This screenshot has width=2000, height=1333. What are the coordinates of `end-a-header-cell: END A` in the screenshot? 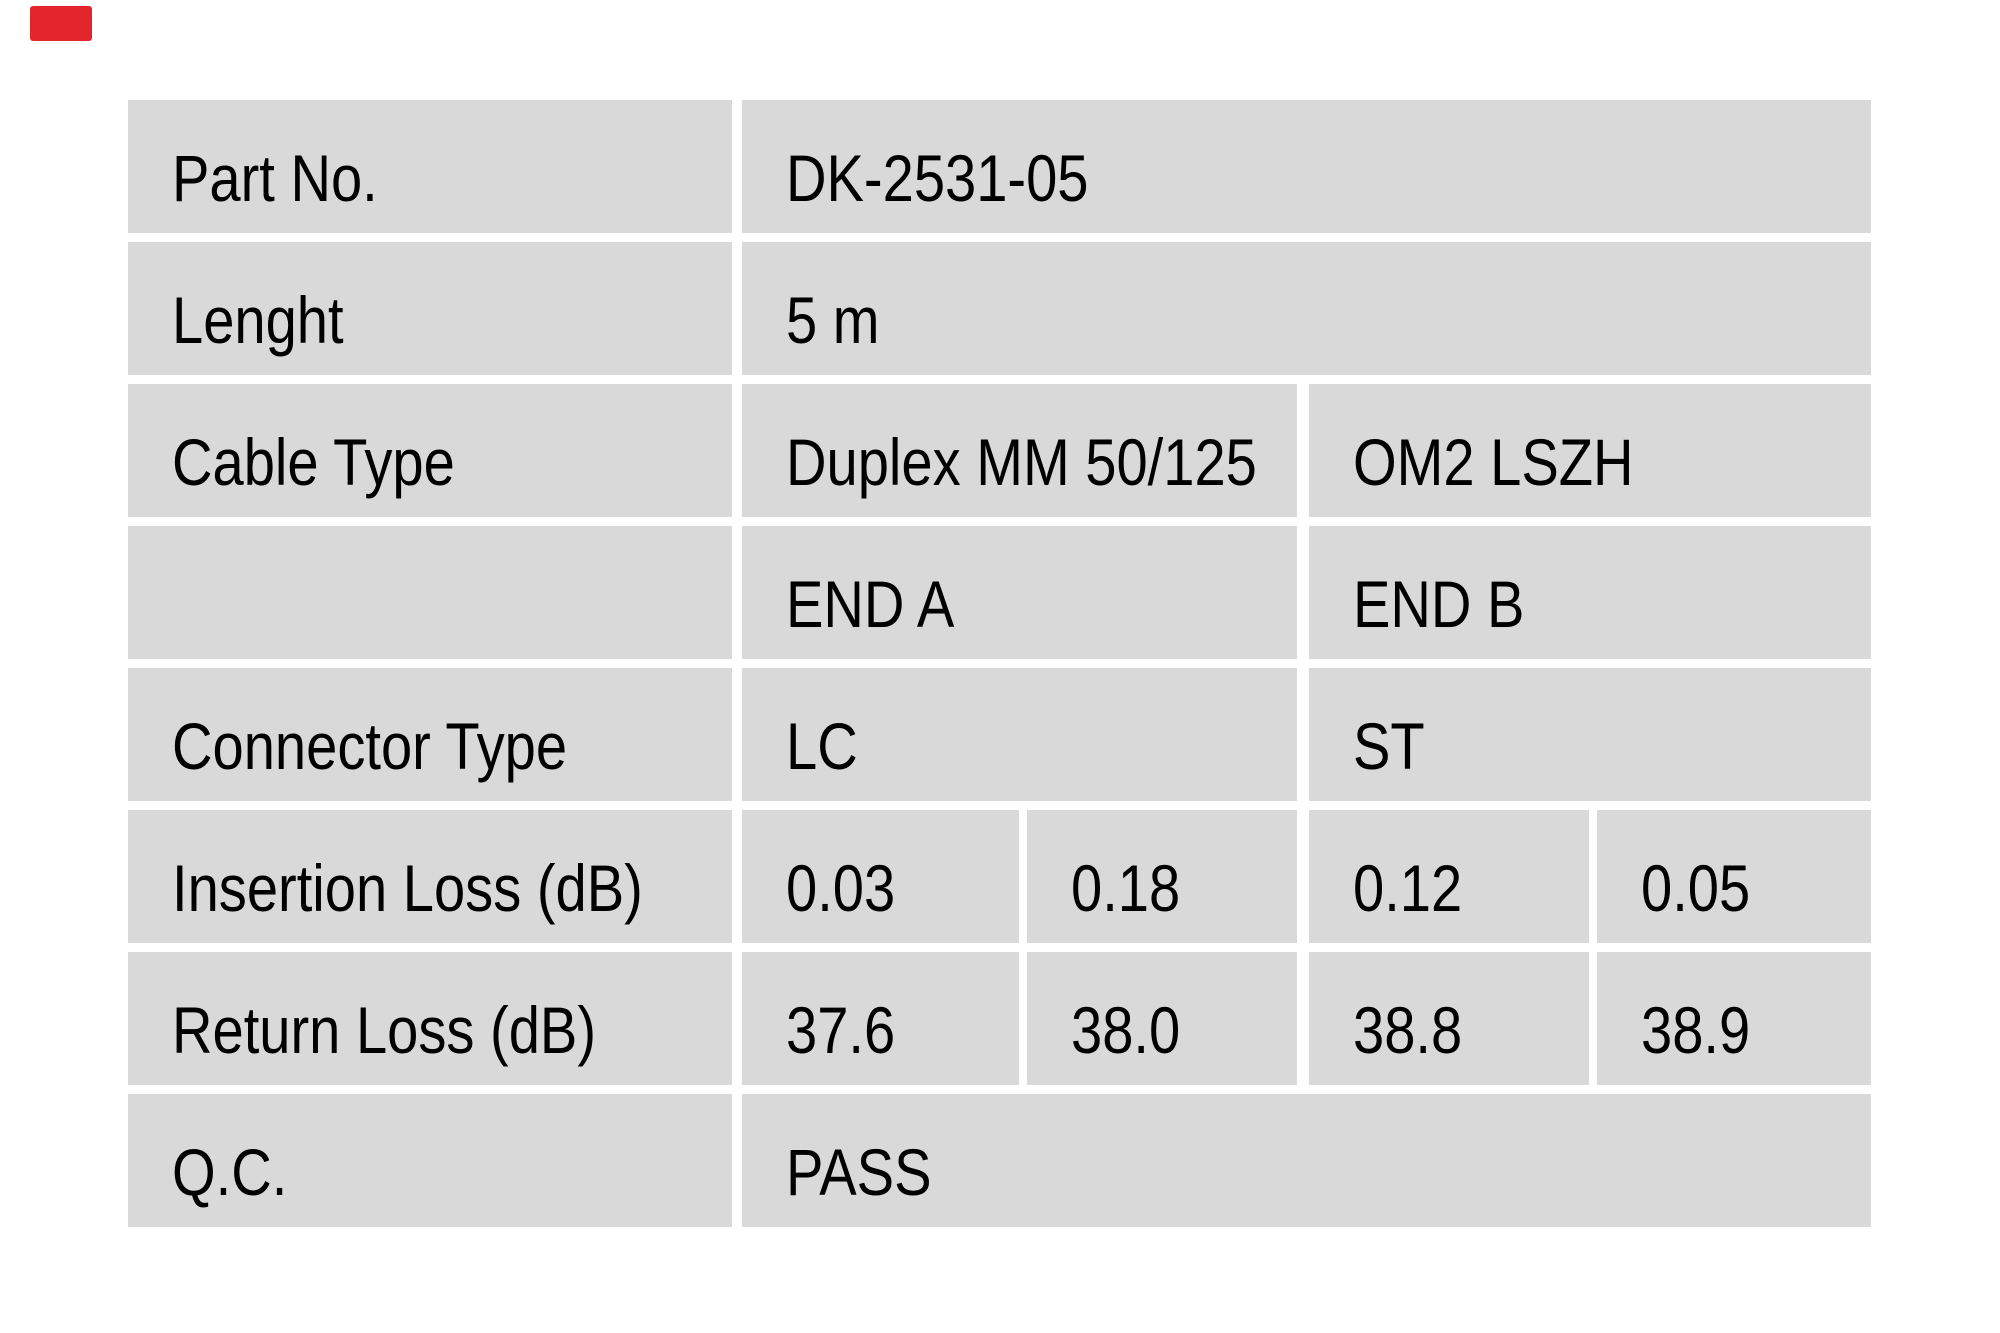 It's located at (1019, 592).